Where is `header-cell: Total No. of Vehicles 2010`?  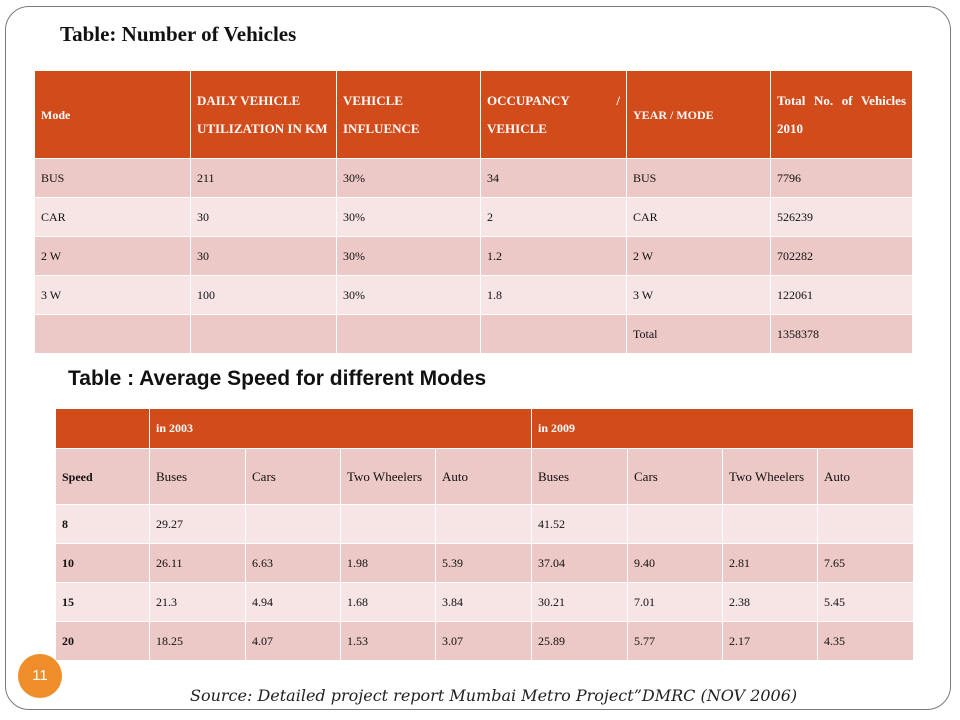 header-cell: Total No. of Vehicles 2010 is located at coordinates (841, 114).